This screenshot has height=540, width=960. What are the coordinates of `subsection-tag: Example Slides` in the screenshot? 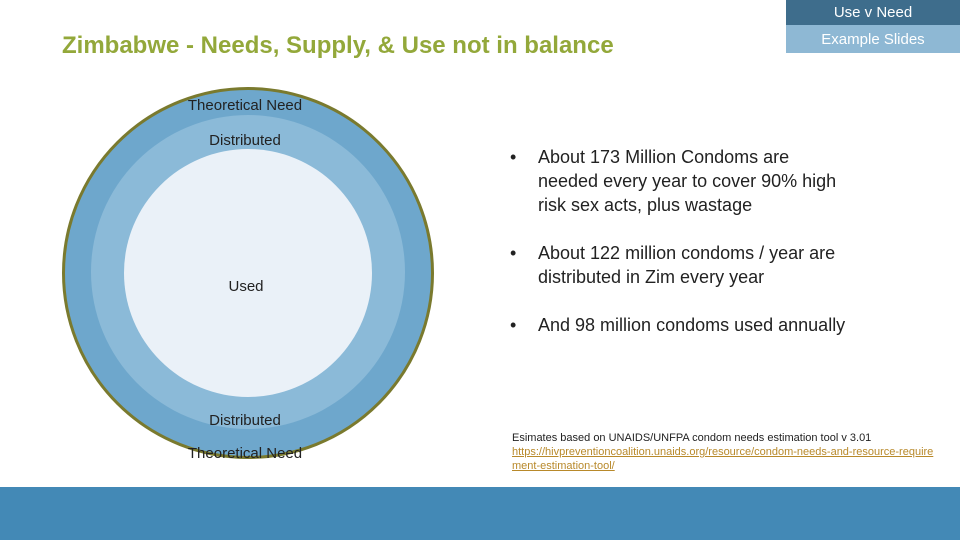 It's located at (873, 39).